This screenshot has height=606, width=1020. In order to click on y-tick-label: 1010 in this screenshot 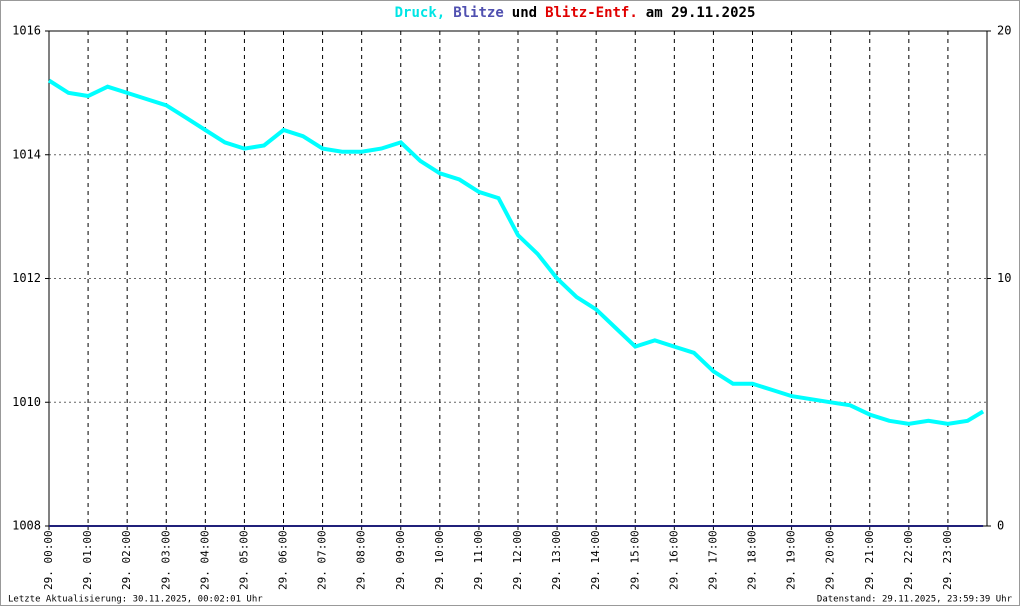, I will do `click(26, 402)`.